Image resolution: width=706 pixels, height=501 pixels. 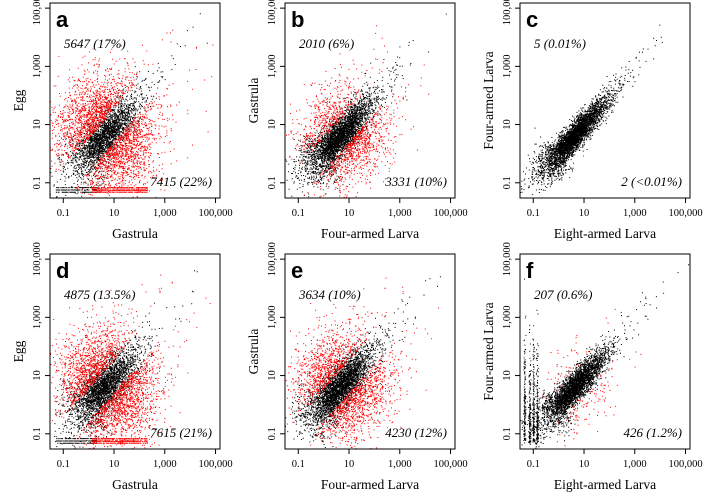 What do you see at coordinates (326, 43) in the screenshot?
I see `annotation-upregulated: 2010 (6%)` at bounding box center [326, 43].